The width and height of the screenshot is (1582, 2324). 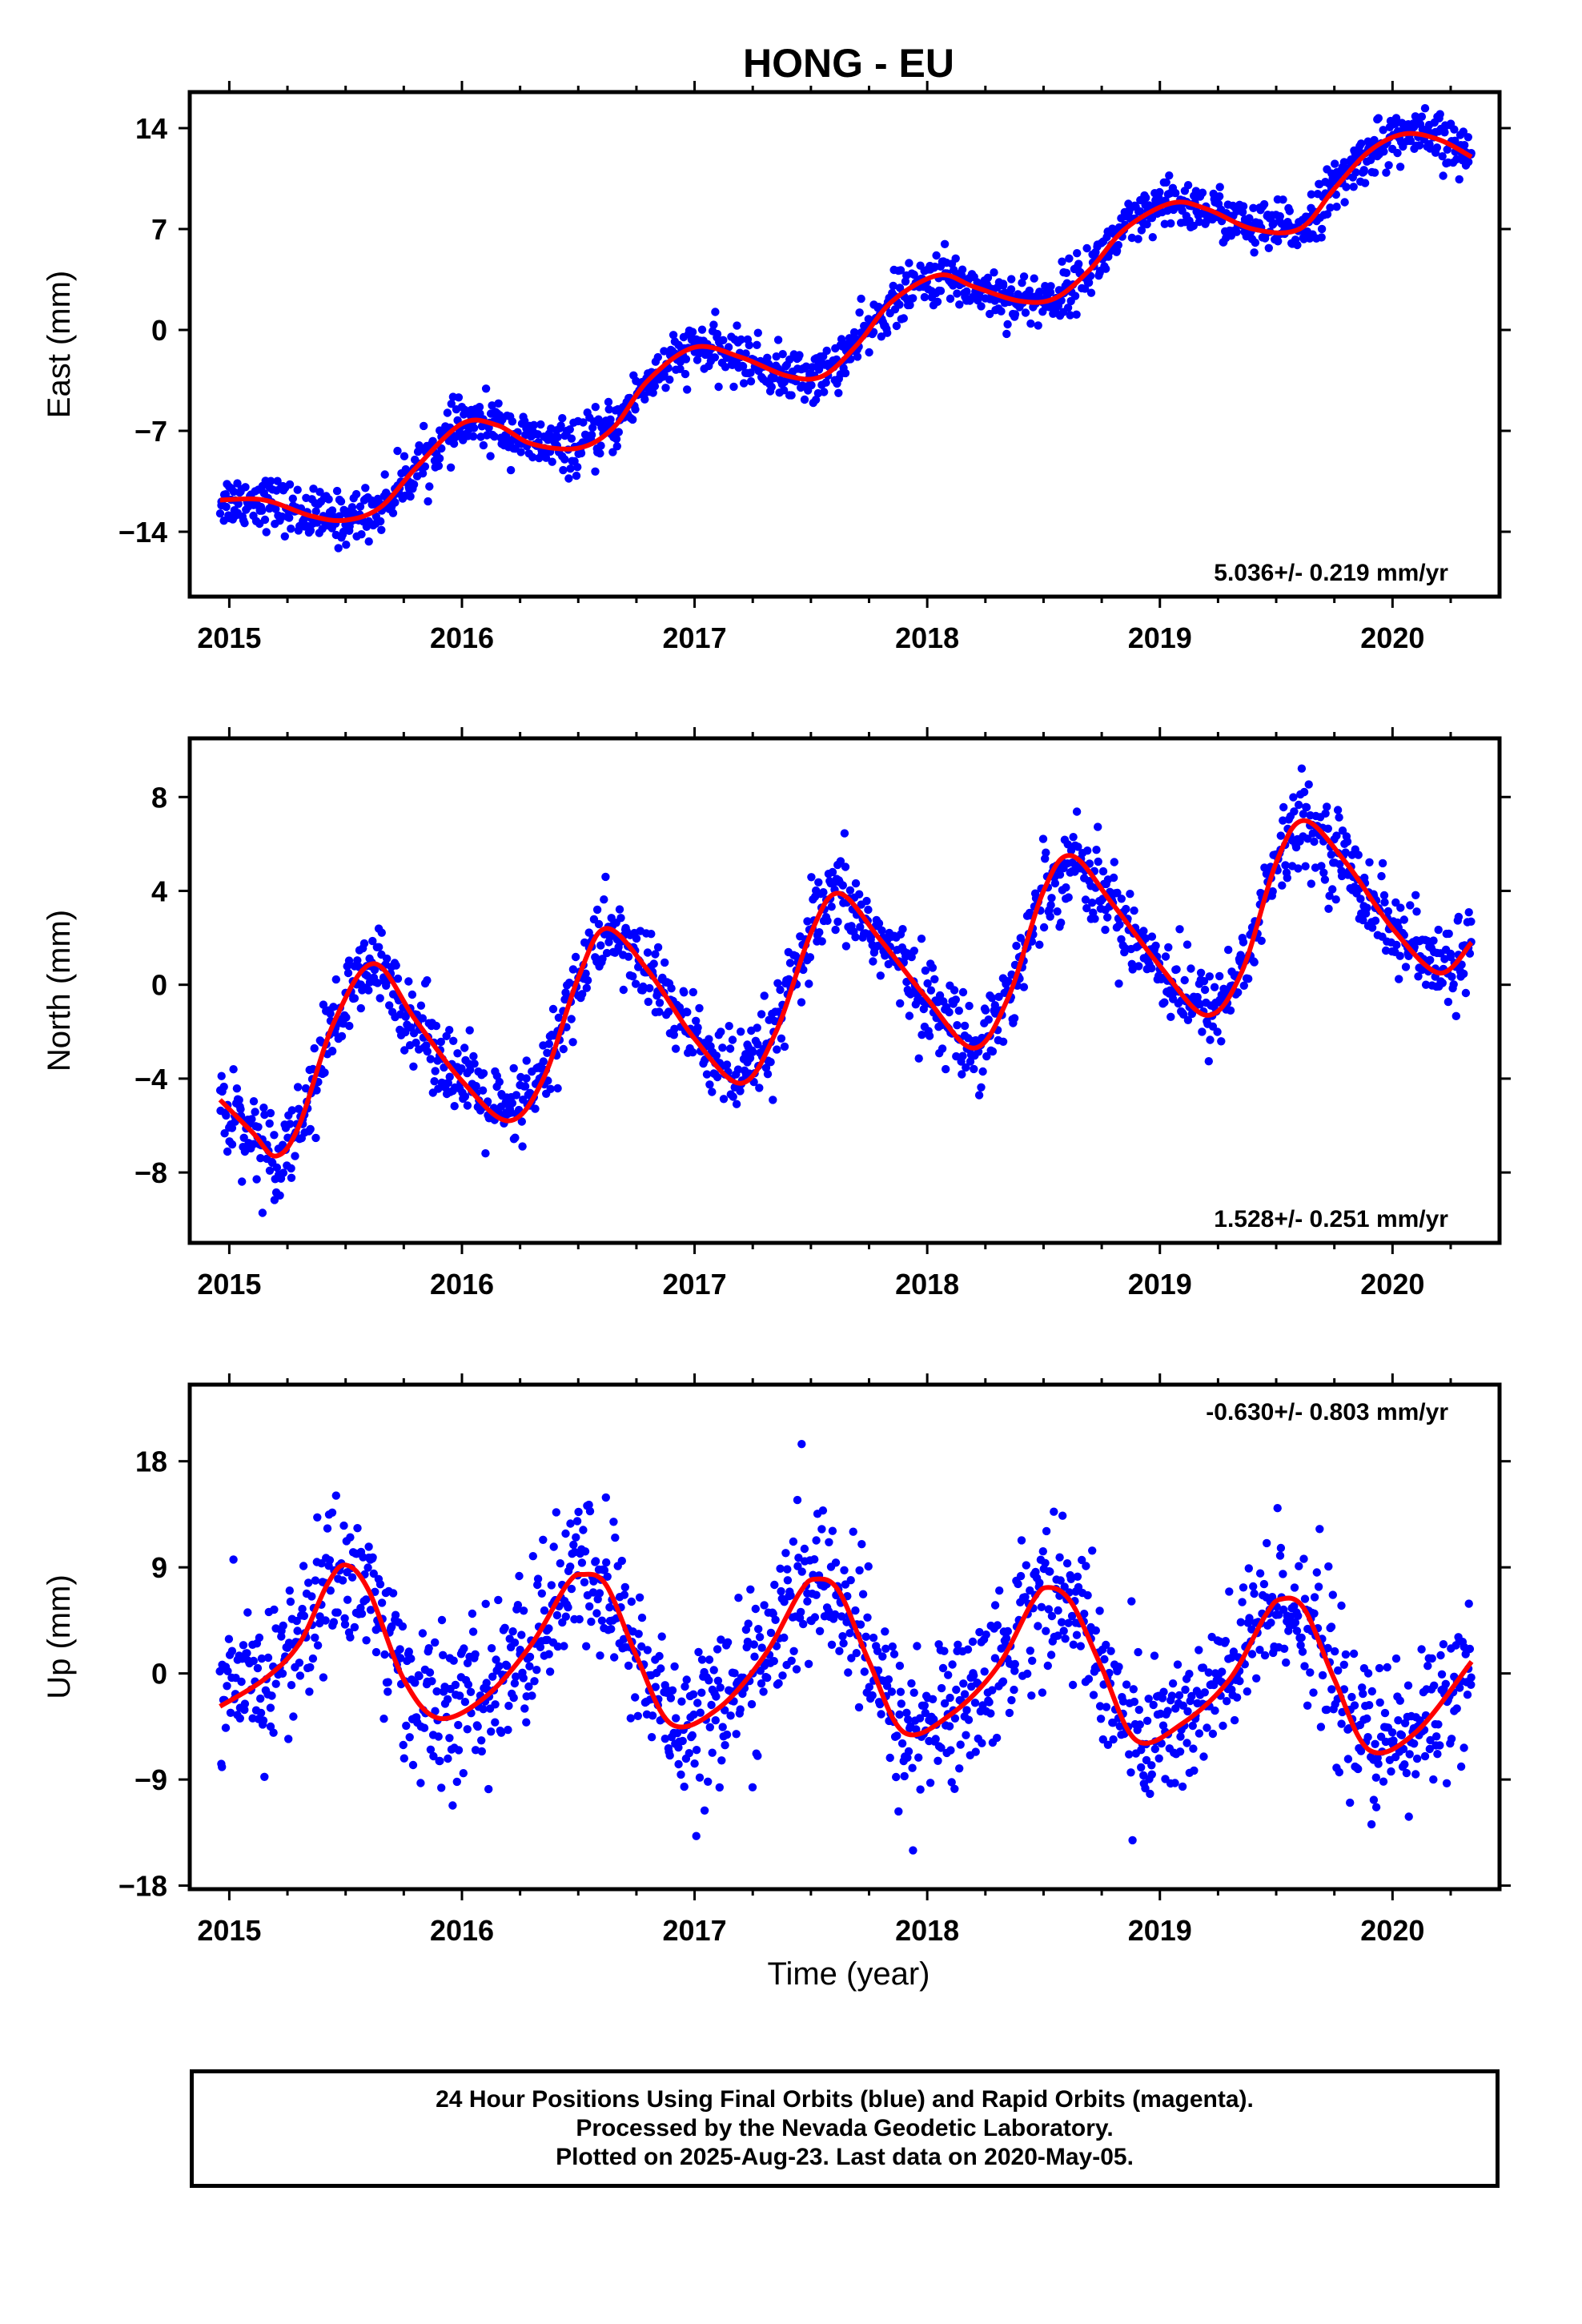 What do you see at coordinates (1160, 1930) in the screenshot?
I see `x-tick-label: 2019` at bounding box center [1160, 1930].